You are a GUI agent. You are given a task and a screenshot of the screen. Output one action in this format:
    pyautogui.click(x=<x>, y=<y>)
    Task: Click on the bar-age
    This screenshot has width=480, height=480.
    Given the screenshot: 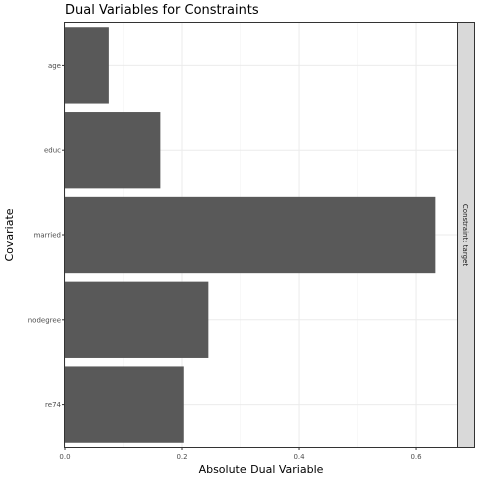 What is the action you would take?
    pyautogui.click(x=87, y=65)
    